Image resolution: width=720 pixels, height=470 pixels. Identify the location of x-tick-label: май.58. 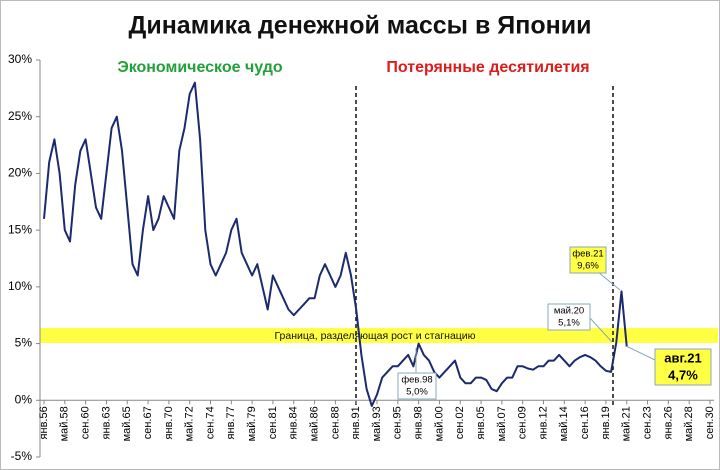
(65, 423).